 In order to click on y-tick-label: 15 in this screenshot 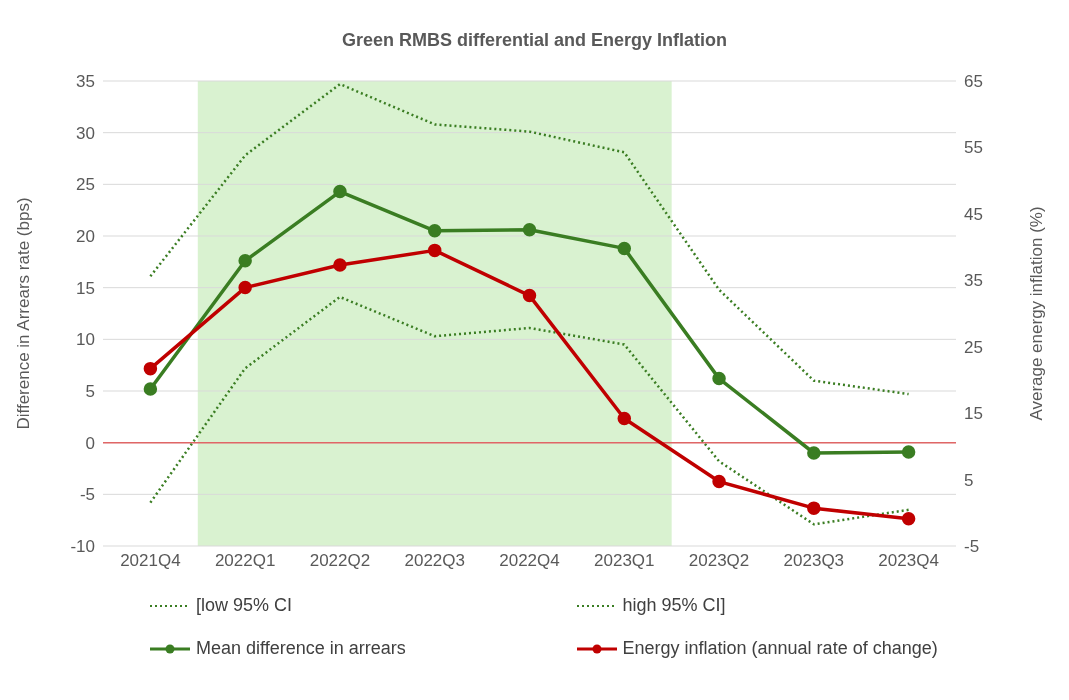, I will do `click(85, 288)`.